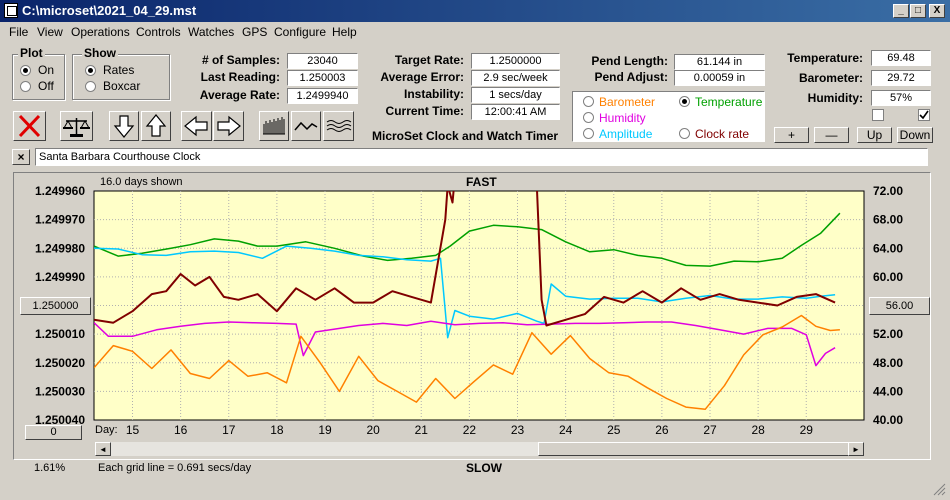 The height and width of the screenshot is (500, 950). I want to click on scrollbar-thumb, so click(693, 449).